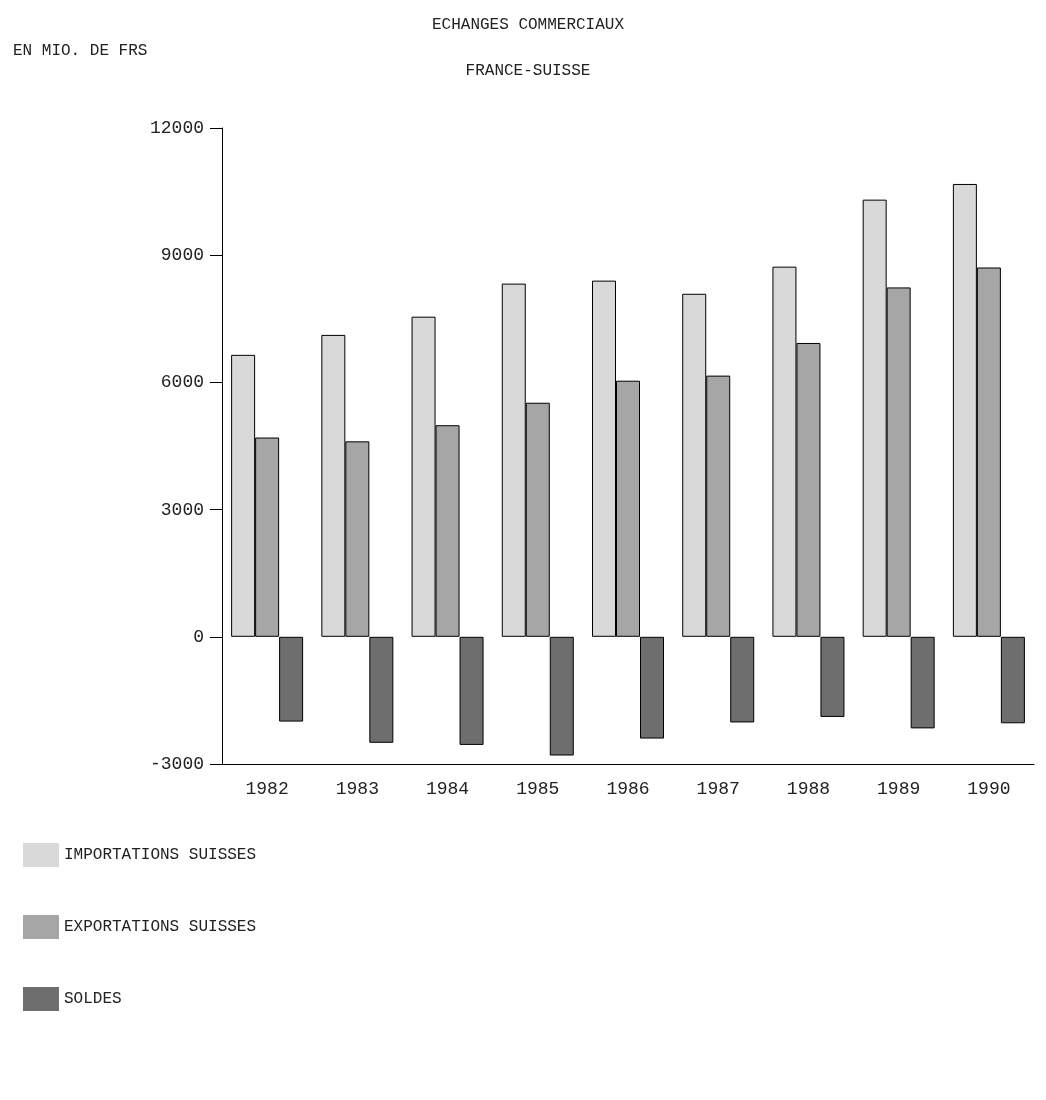  What do you see at coordinates (160, 927) in the screenshot?
I see `legend-label: EXPORTATIONS SUISSES` at bounding box center [160, 927].